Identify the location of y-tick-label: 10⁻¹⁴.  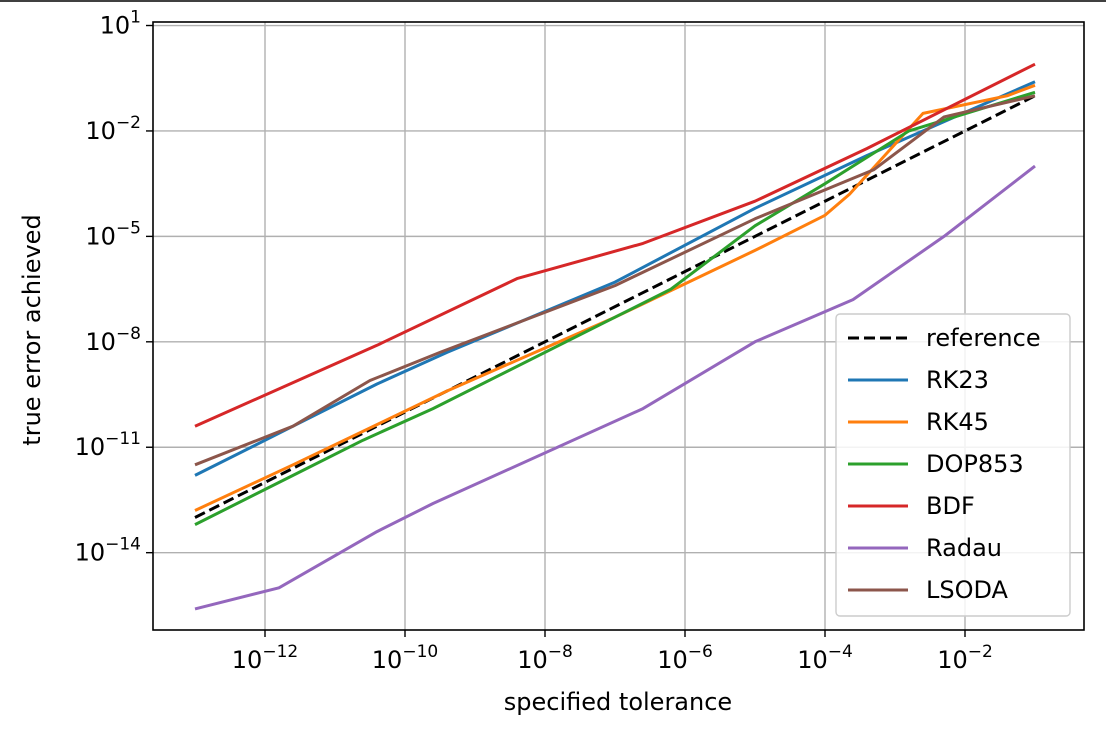
(108, 551).